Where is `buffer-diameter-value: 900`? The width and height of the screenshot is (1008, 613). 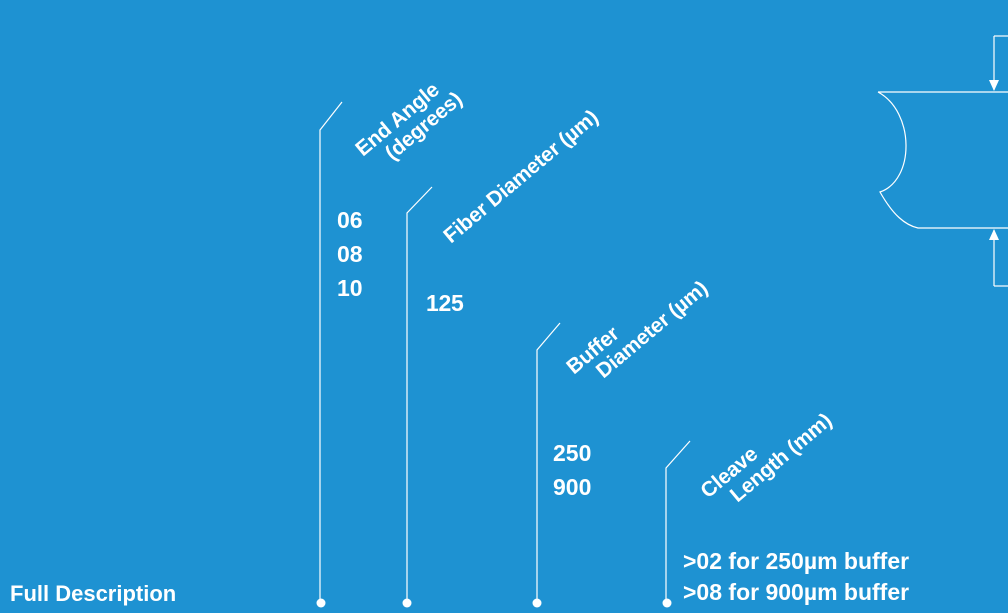
buffer-diameter-value: 900 is located at coordinates (572, 487).